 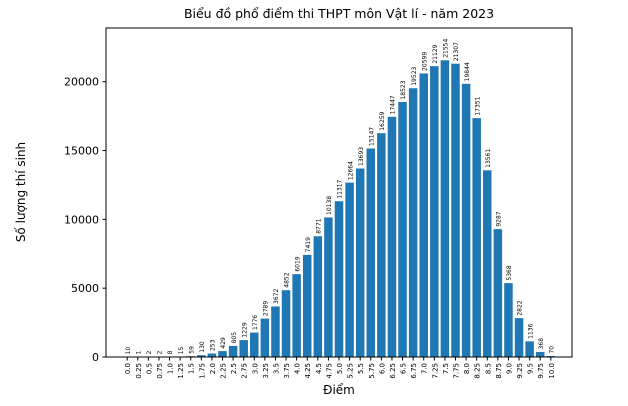 What do you see at coordinates (403, 89) in the screenshot?
I see `bar-value-label: 18523` at bounding box center [403, 89].